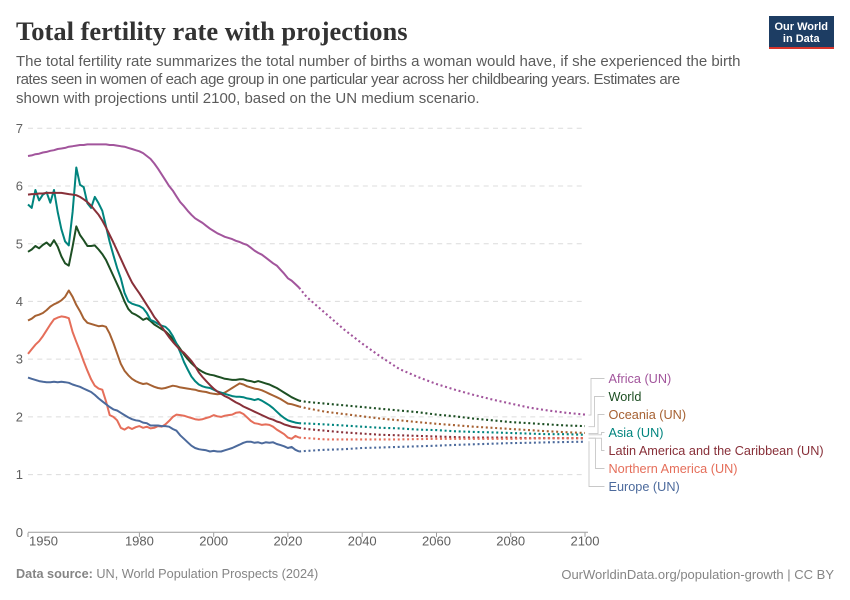 The width and height of the screenshot is (850, 600). I want to click on svg-text: 2000, so click(213, 541).